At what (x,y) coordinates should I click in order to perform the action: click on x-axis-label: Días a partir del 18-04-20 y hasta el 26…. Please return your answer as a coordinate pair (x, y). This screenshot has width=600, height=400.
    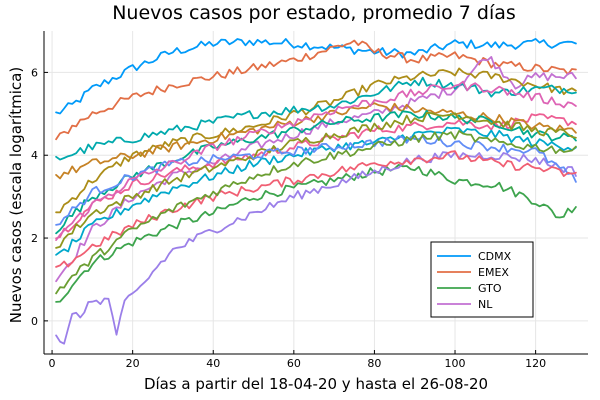
    Looking at the image, I should click on (316, 384).